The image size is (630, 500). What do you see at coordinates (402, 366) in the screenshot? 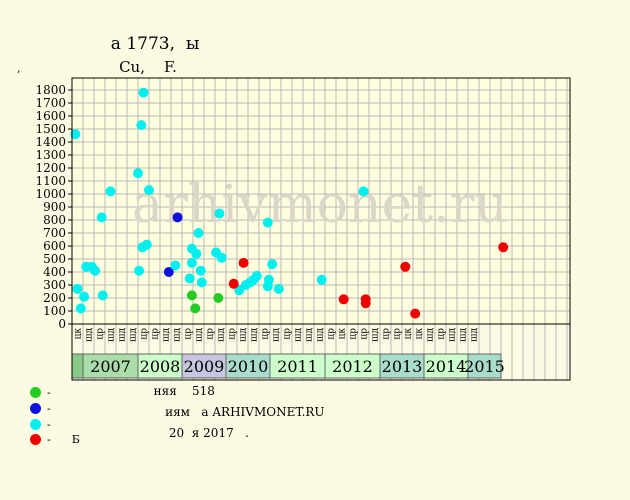
I see `x-year-label: 2013` at bounding box center [402, 366].